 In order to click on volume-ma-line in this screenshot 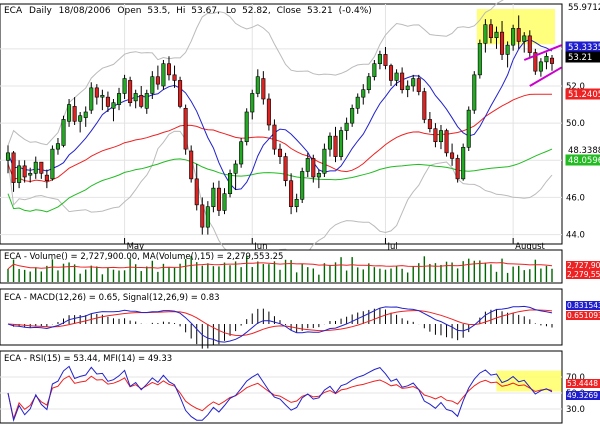, I will do `click(280, 266)`.